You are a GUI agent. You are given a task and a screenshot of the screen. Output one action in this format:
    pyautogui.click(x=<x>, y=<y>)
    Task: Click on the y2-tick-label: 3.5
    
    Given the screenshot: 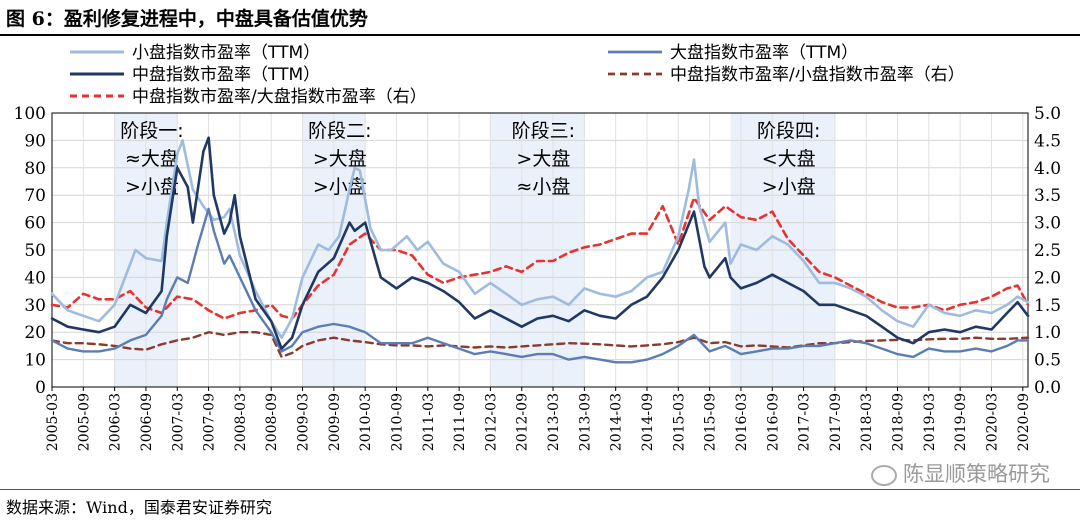 What is the action you would take?
    pyautogui.click(x=1047, y=196)
    